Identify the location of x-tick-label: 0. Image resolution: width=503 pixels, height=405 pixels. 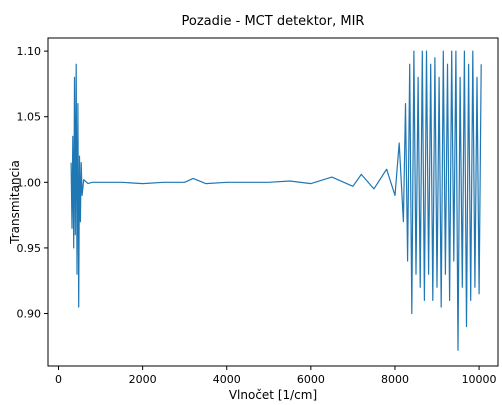
(58, 379).